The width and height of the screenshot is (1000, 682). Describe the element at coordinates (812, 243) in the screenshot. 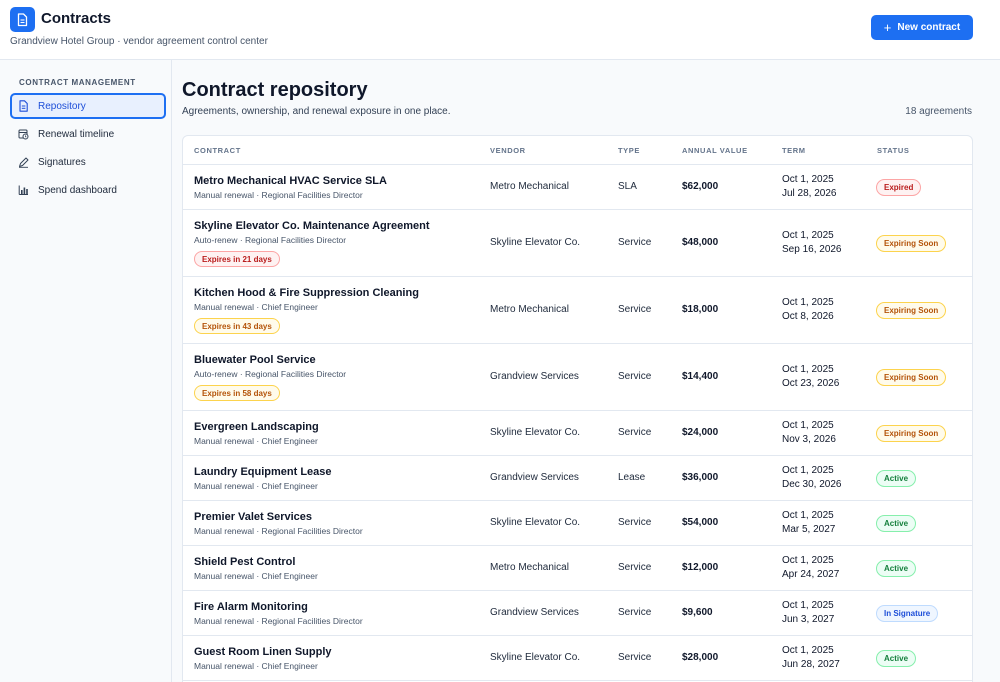

I see `term-cell: Oct 1, 2025 Sep 16, 2026` at that location.